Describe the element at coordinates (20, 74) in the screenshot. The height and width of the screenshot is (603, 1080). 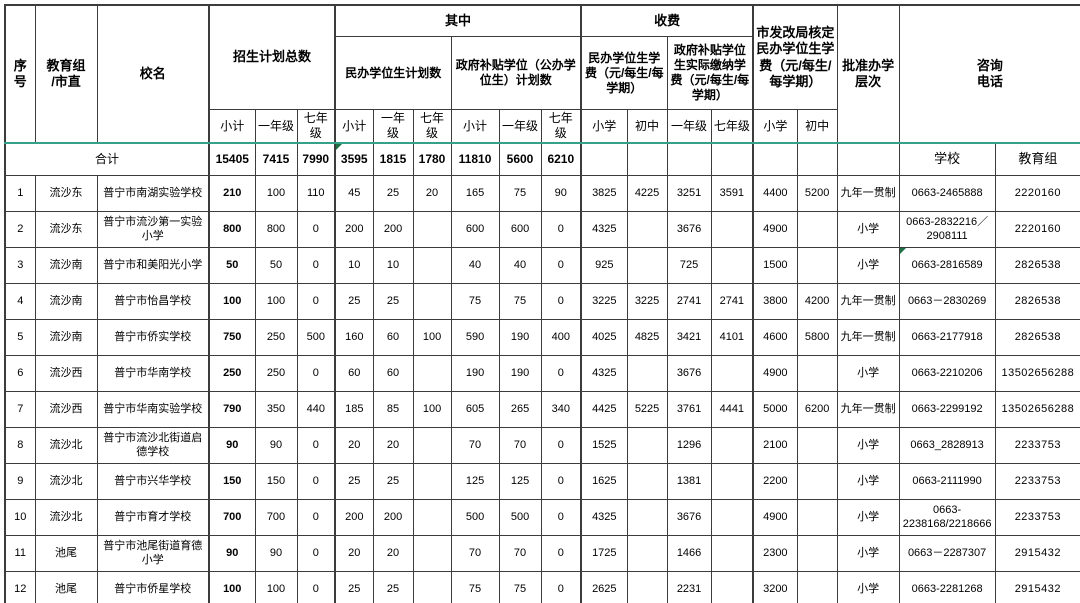
I see `header-no: 序号` at that location.